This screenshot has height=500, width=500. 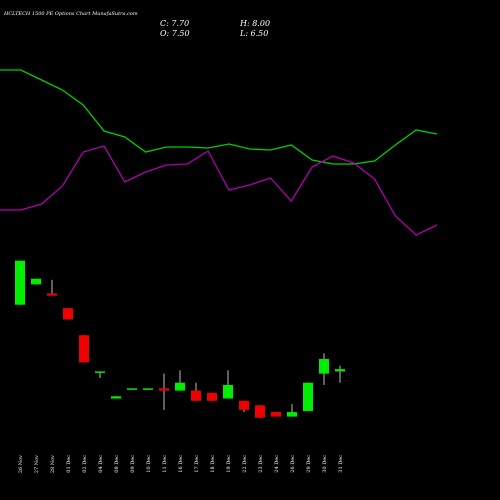 I want to click on ohlc-high: H: 8.00, so click(x=254, y=23).